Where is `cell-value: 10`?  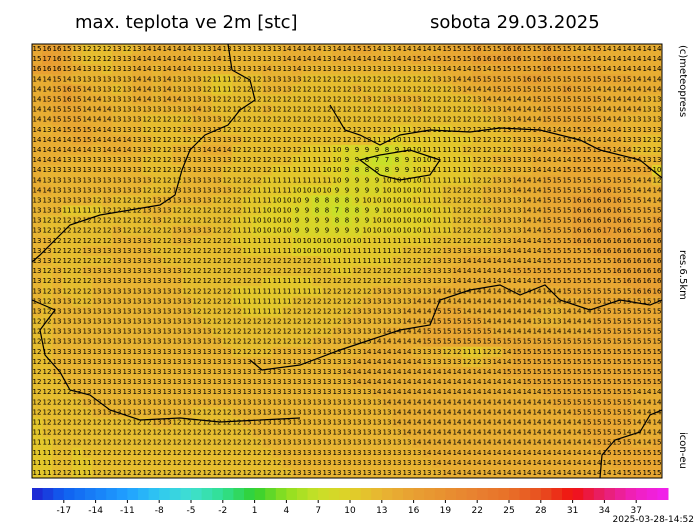
cell-value: 10 is located at coordinates (417, 150).